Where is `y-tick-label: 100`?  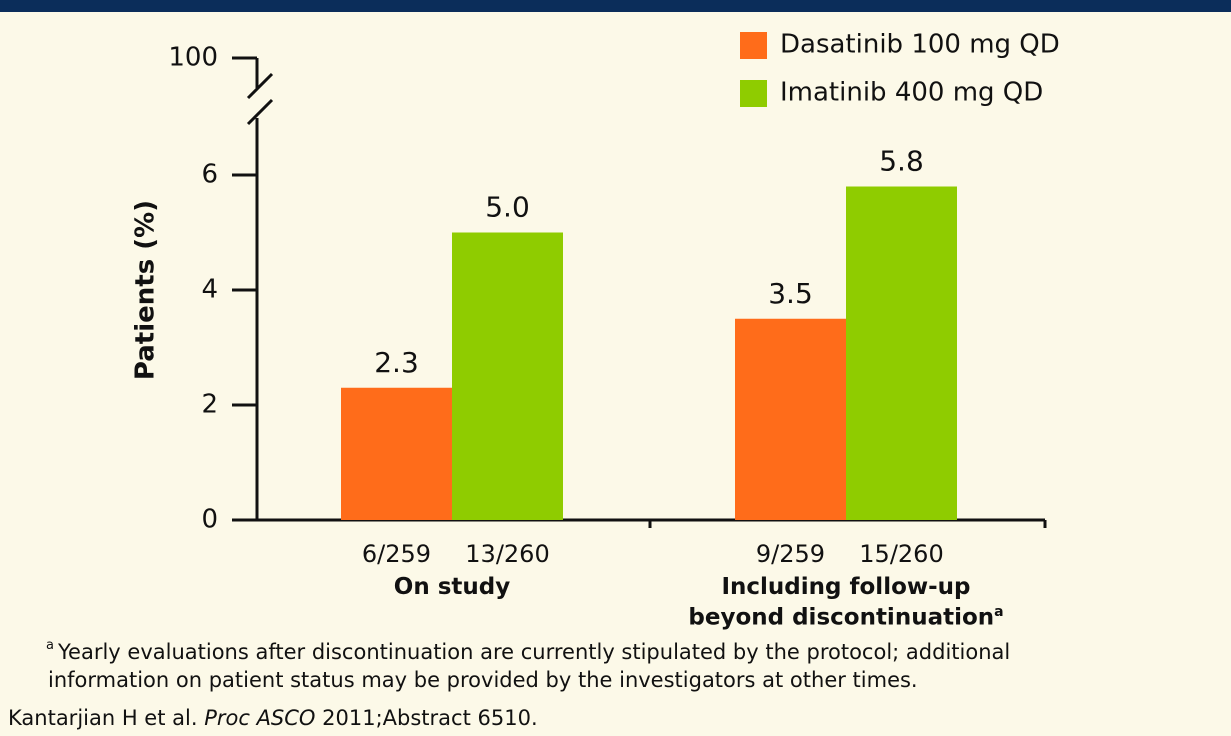
y-tick-label: 100 is located at coordinates (193, 58).